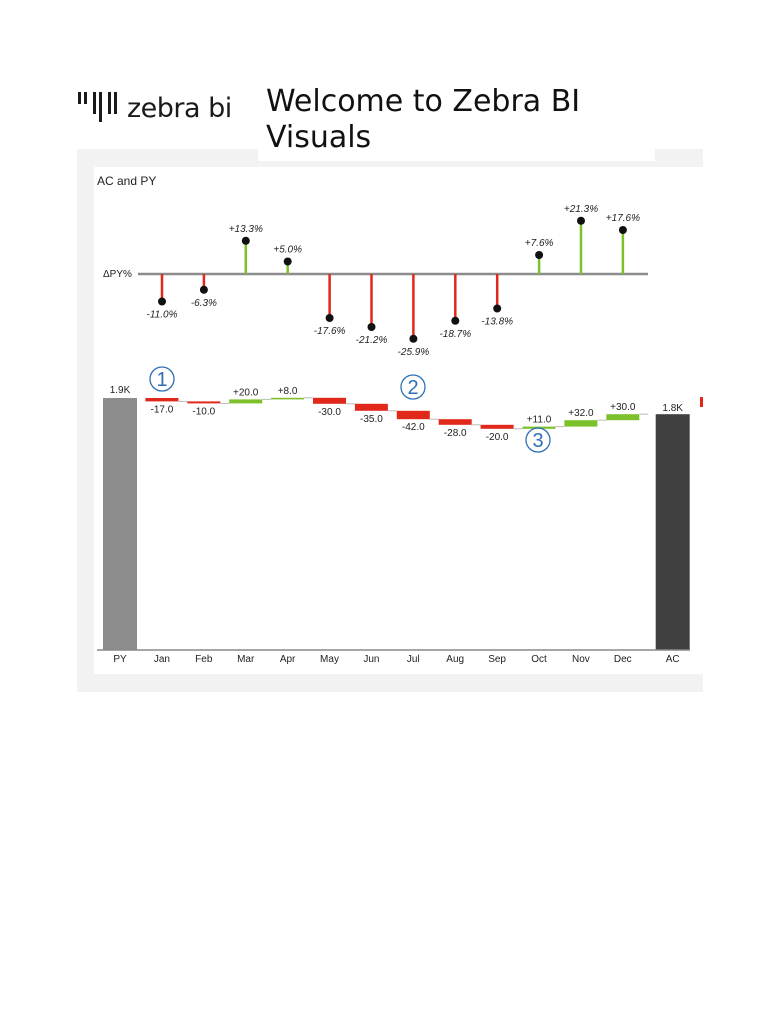  What do you see at coordinates (330, 331) in the screenshot?
I see `variance-label-may: -17.6%` at bounding box center [330, 331].